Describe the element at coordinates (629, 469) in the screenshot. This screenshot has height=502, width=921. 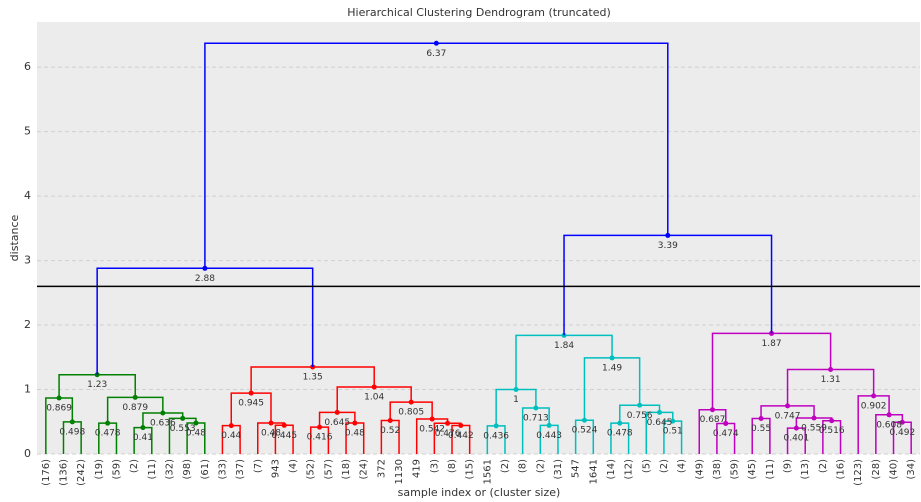
I see `x-tick-label: (12)` at that location.